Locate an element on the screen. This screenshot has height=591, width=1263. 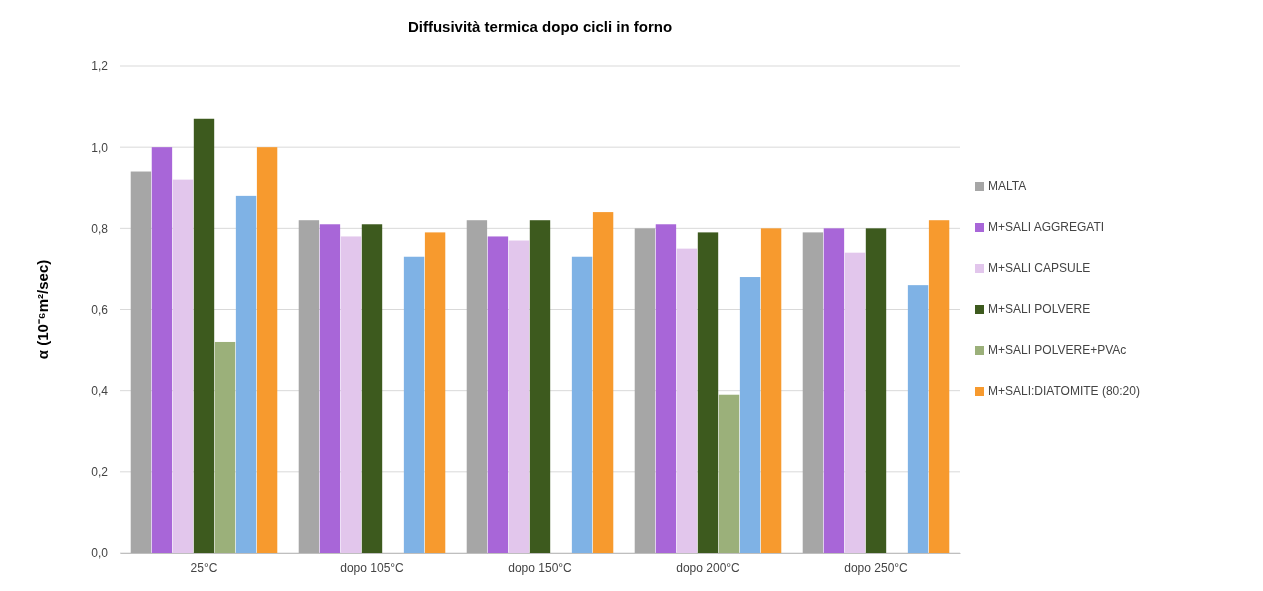
legend-label: M+SALI CAPSULE is located at coordinates (1039, 268).